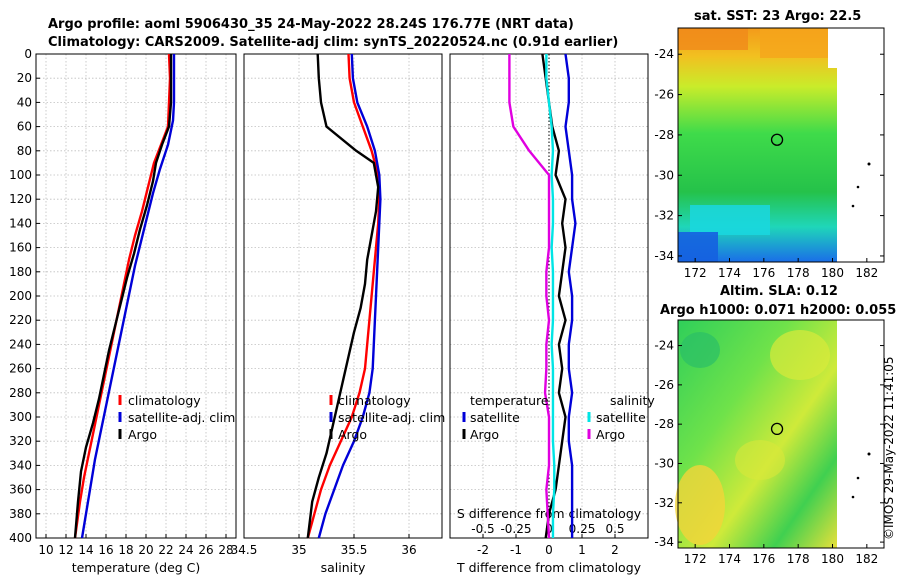  What do you see at coordinates (730, 220) in the screenshot?
I see `sst-cool-patch` at bounding box center [730, 220].